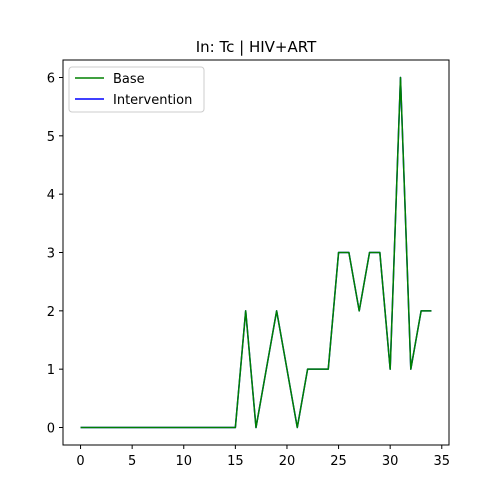  Describe the element at coordinates (51, 312) in the screenshot. I see `y-tick-label: 2` at that location.